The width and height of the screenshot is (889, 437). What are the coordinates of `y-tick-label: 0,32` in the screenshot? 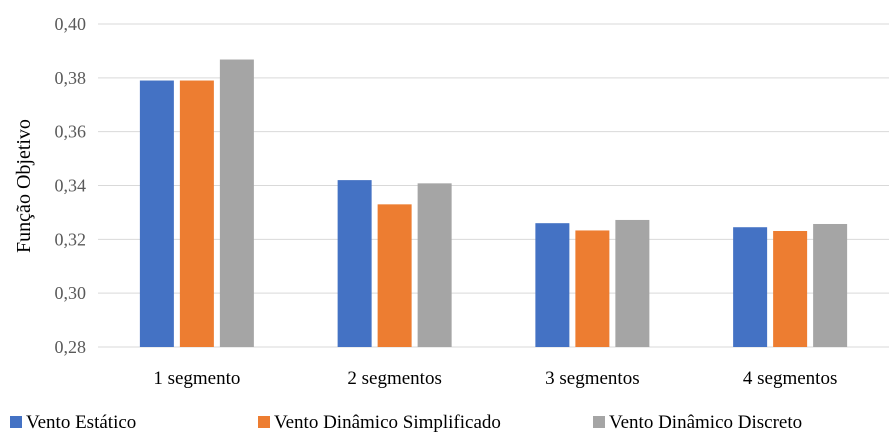 It's located at (71, 239).